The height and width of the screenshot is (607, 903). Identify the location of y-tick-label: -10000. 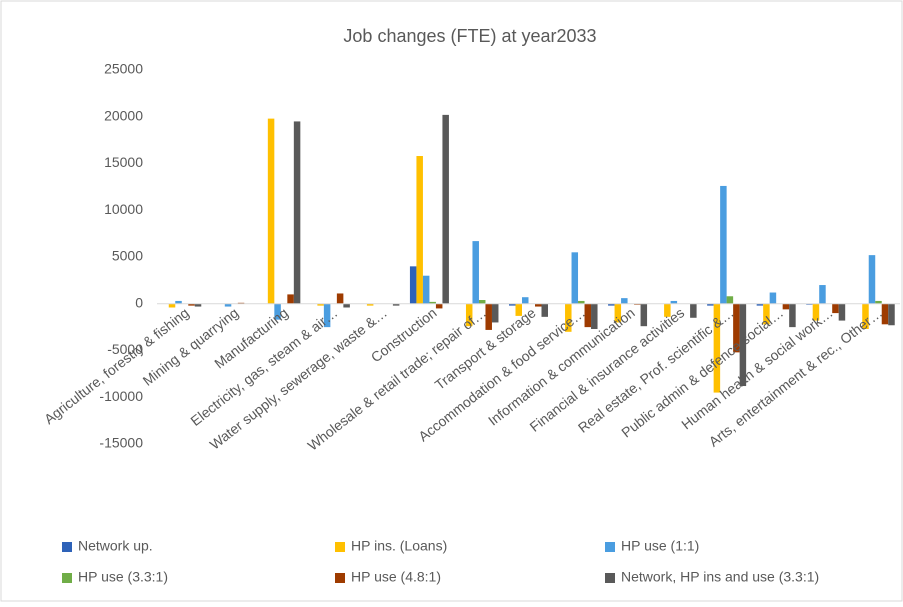
(121, 396).